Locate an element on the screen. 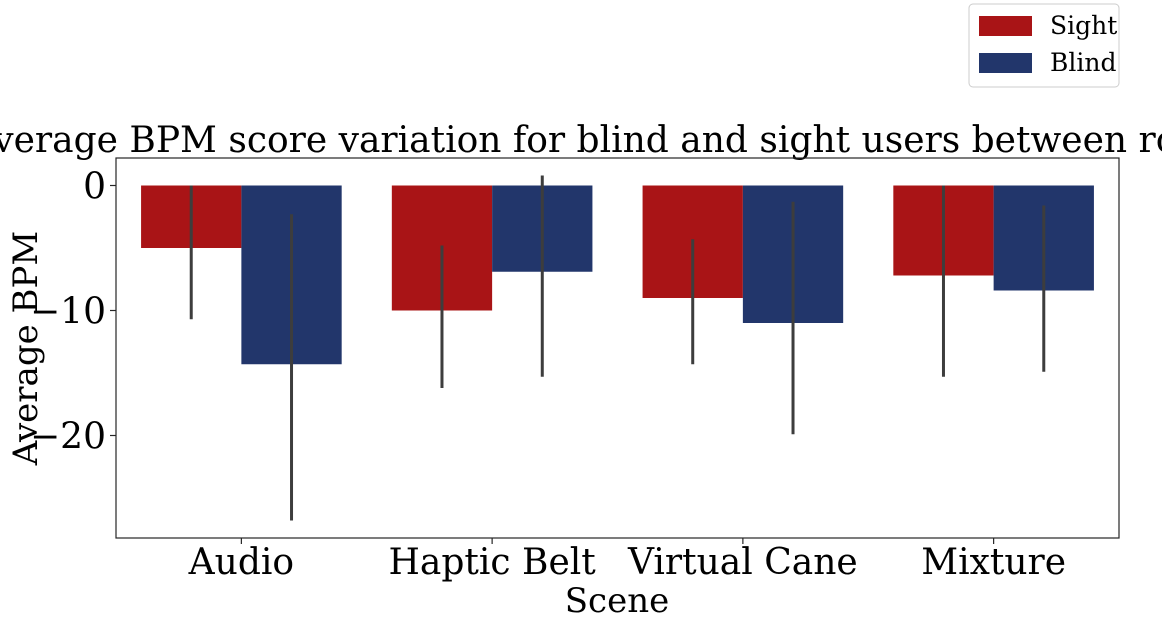  y-axis: 0 −10 −20 is located at coordinates (73, 312).